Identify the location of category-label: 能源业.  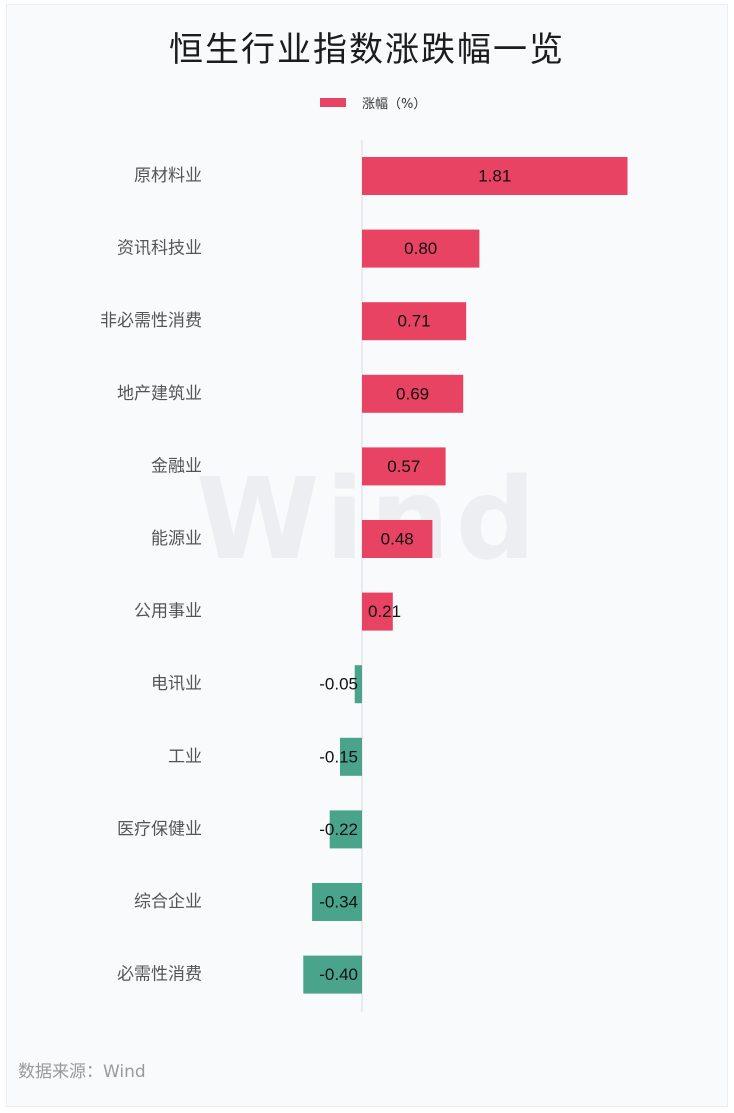
(176, 539).